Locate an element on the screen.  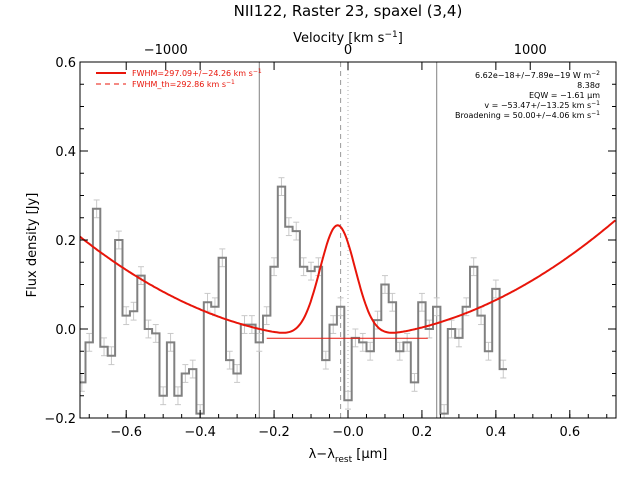
x-tick-label: −0.6 is located at coordinates (126, 432).